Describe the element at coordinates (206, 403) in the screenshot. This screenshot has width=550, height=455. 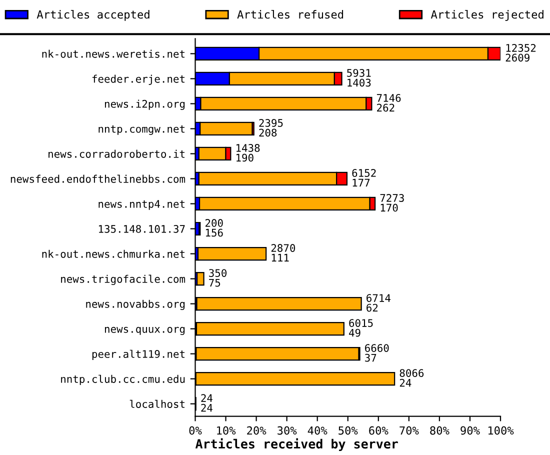
I see `annotation: 24 24` at that location.